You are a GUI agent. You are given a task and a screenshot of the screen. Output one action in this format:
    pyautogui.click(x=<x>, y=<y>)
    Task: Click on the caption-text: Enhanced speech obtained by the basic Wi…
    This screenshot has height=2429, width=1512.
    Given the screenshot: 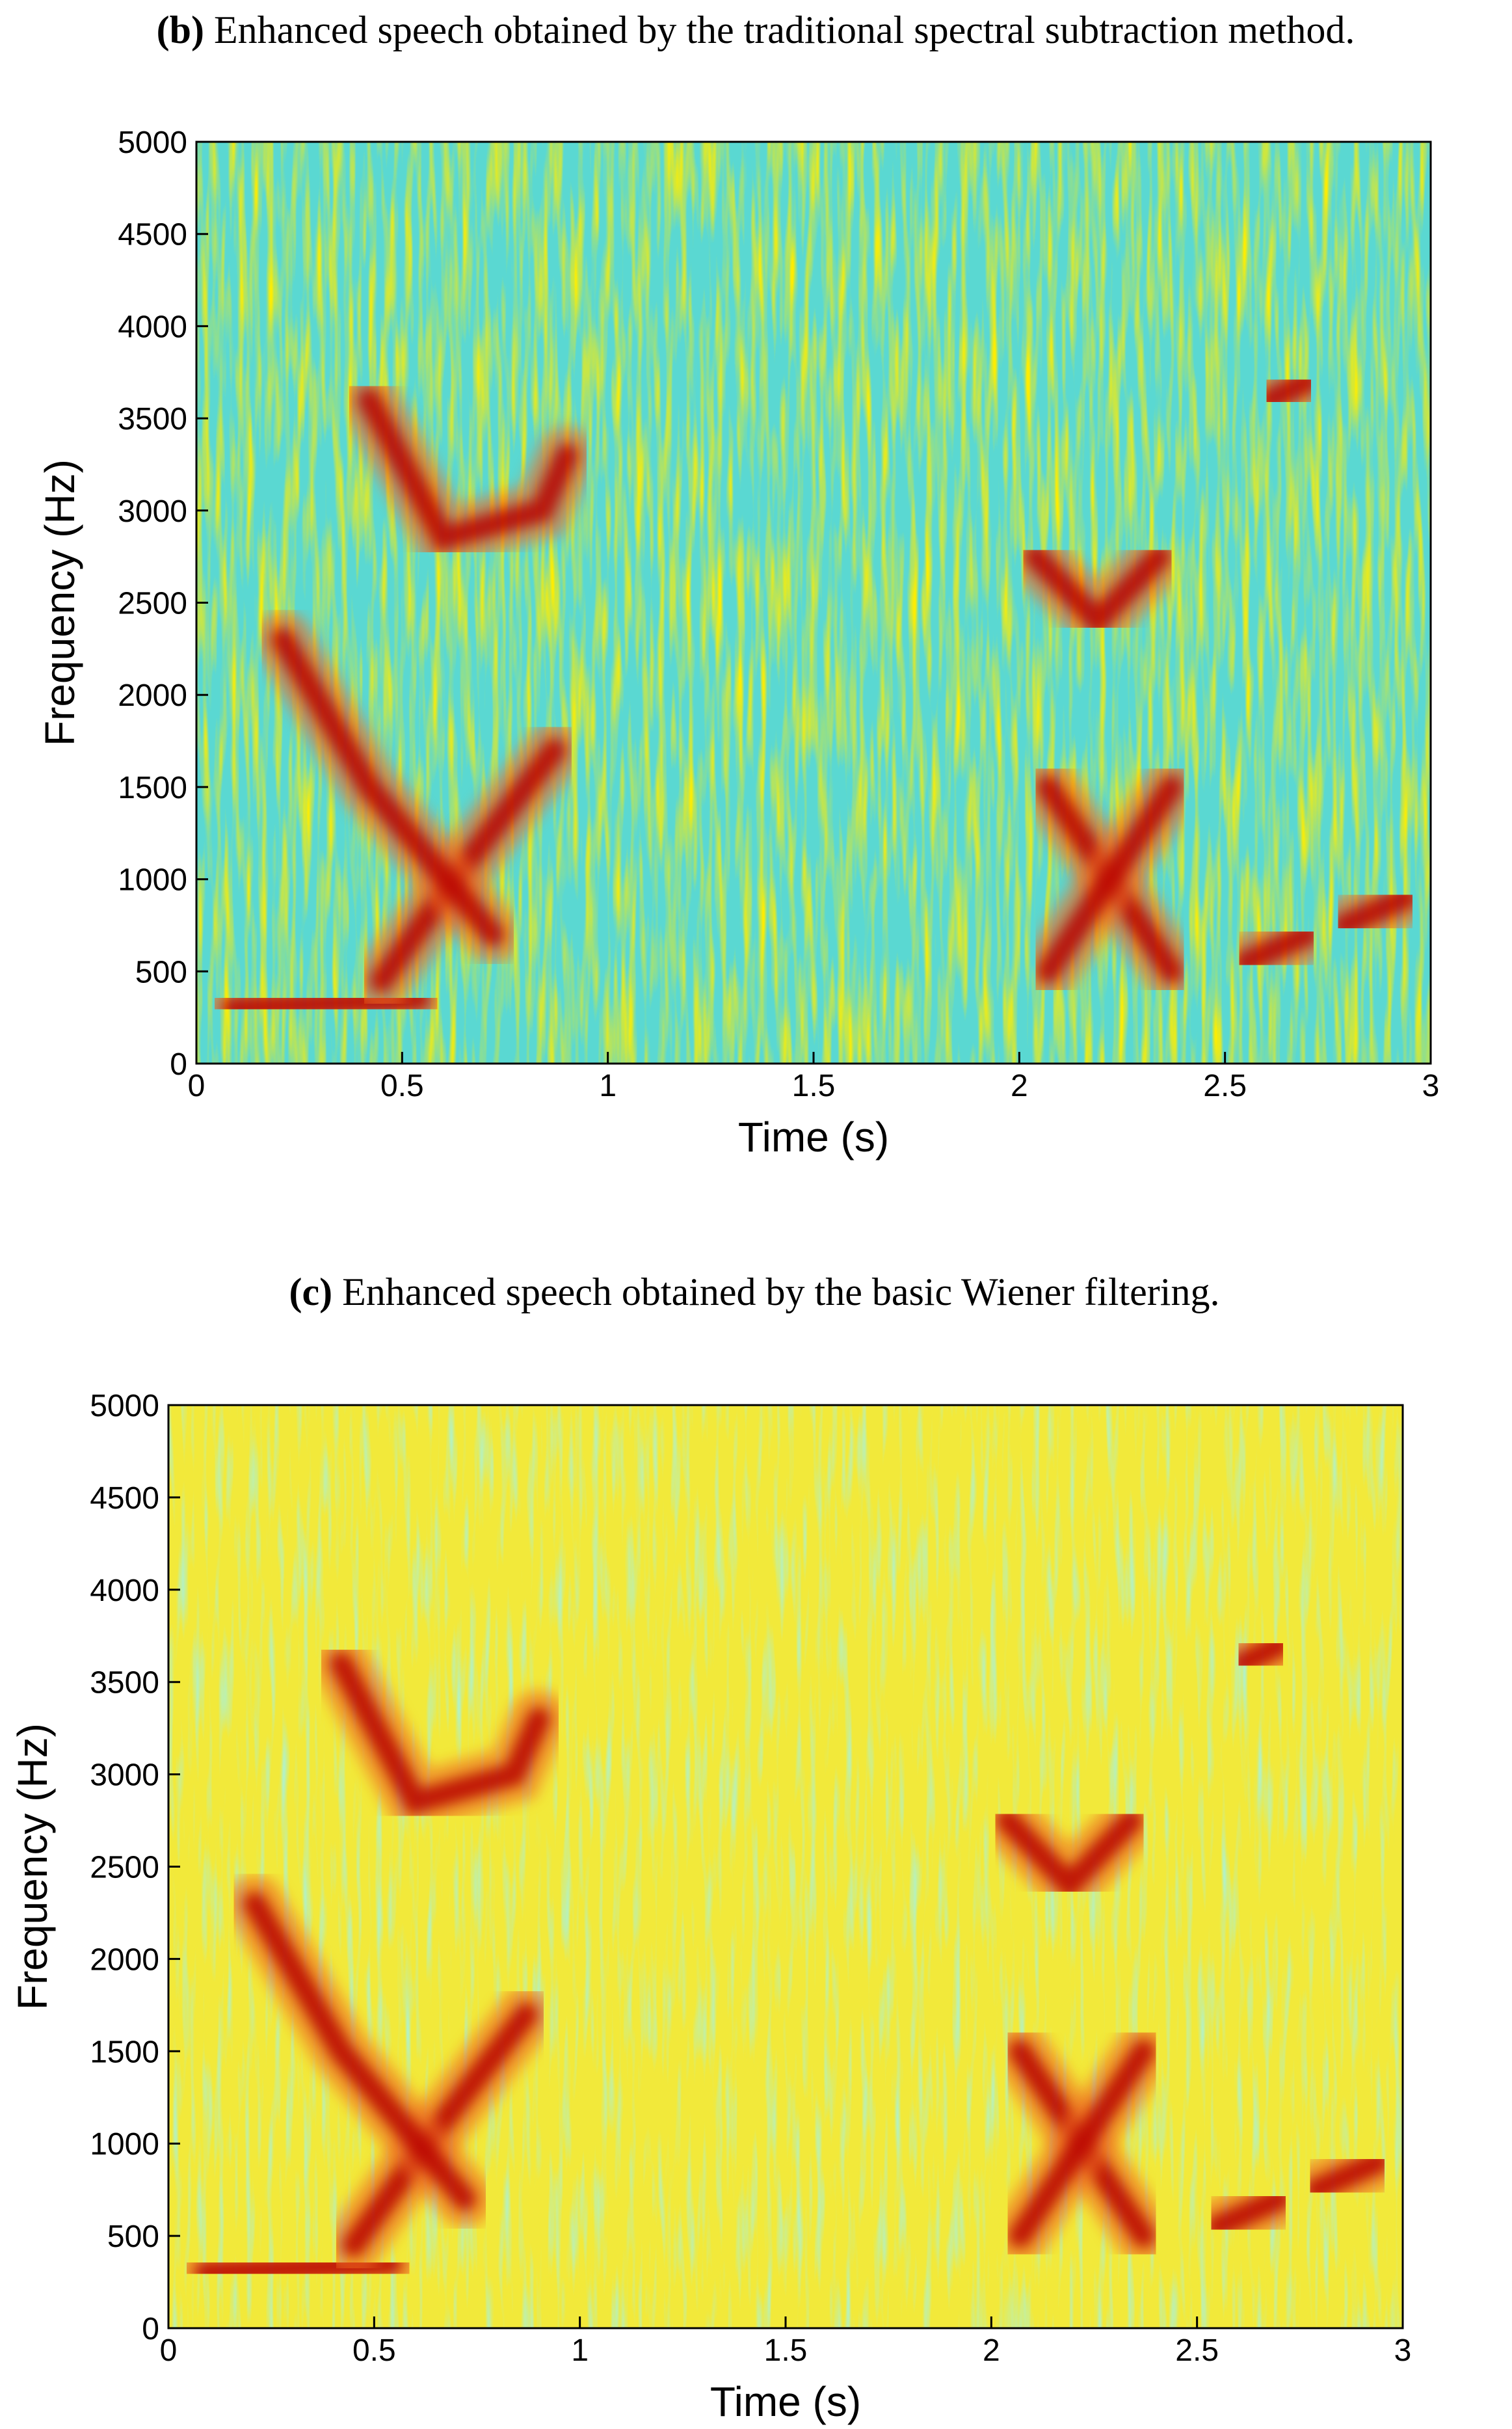 What is the action you would take?
    pyautogui.click(x=780, y=1291)
    